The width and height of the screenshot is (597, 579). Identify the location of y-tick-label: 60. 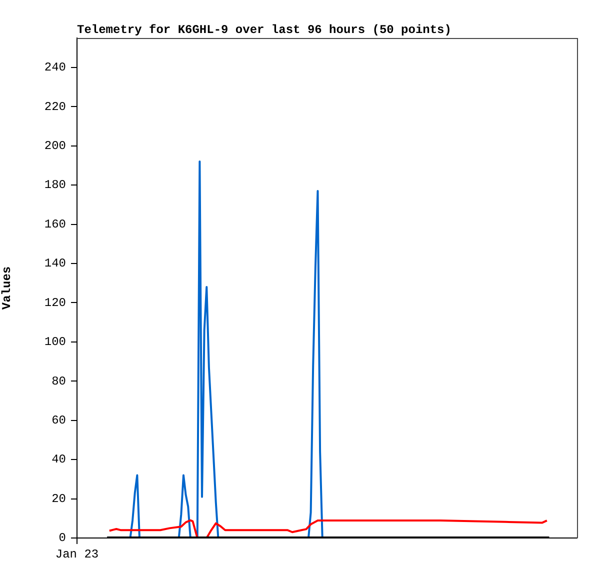
(59, 421).